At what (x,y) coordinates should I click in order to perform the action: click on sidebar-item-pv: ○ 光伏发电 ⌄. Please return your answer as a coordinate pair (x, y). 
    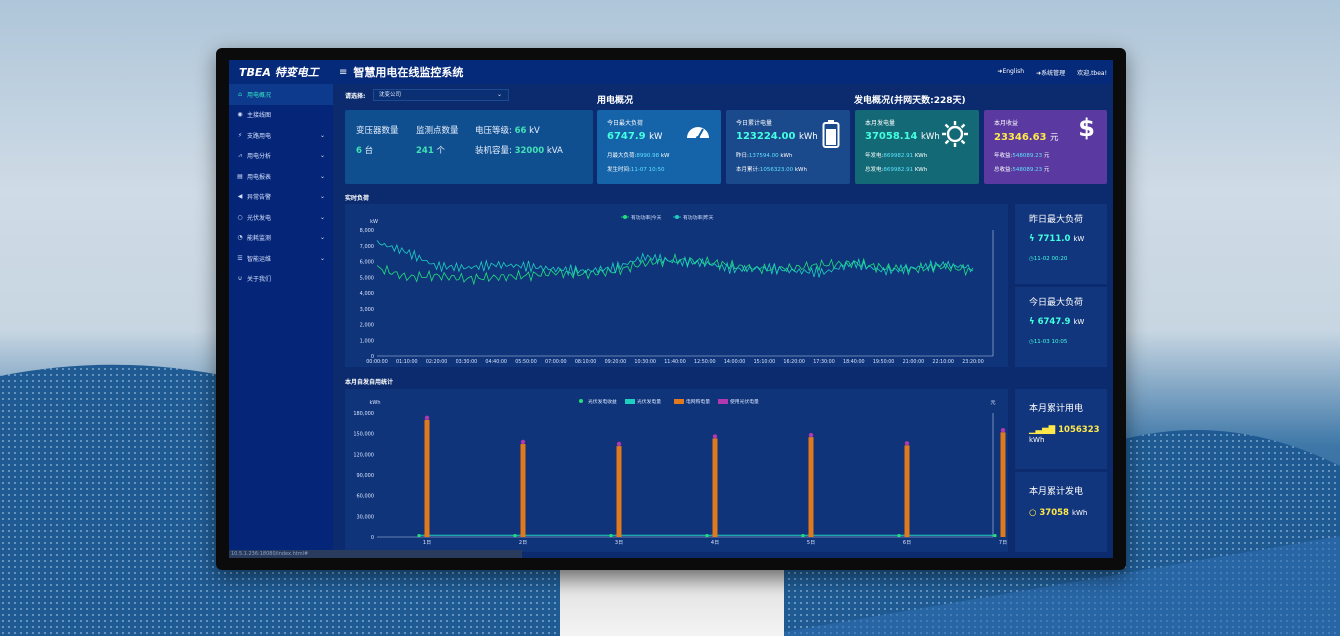
    Looking at the image, I should click on (281, 217).